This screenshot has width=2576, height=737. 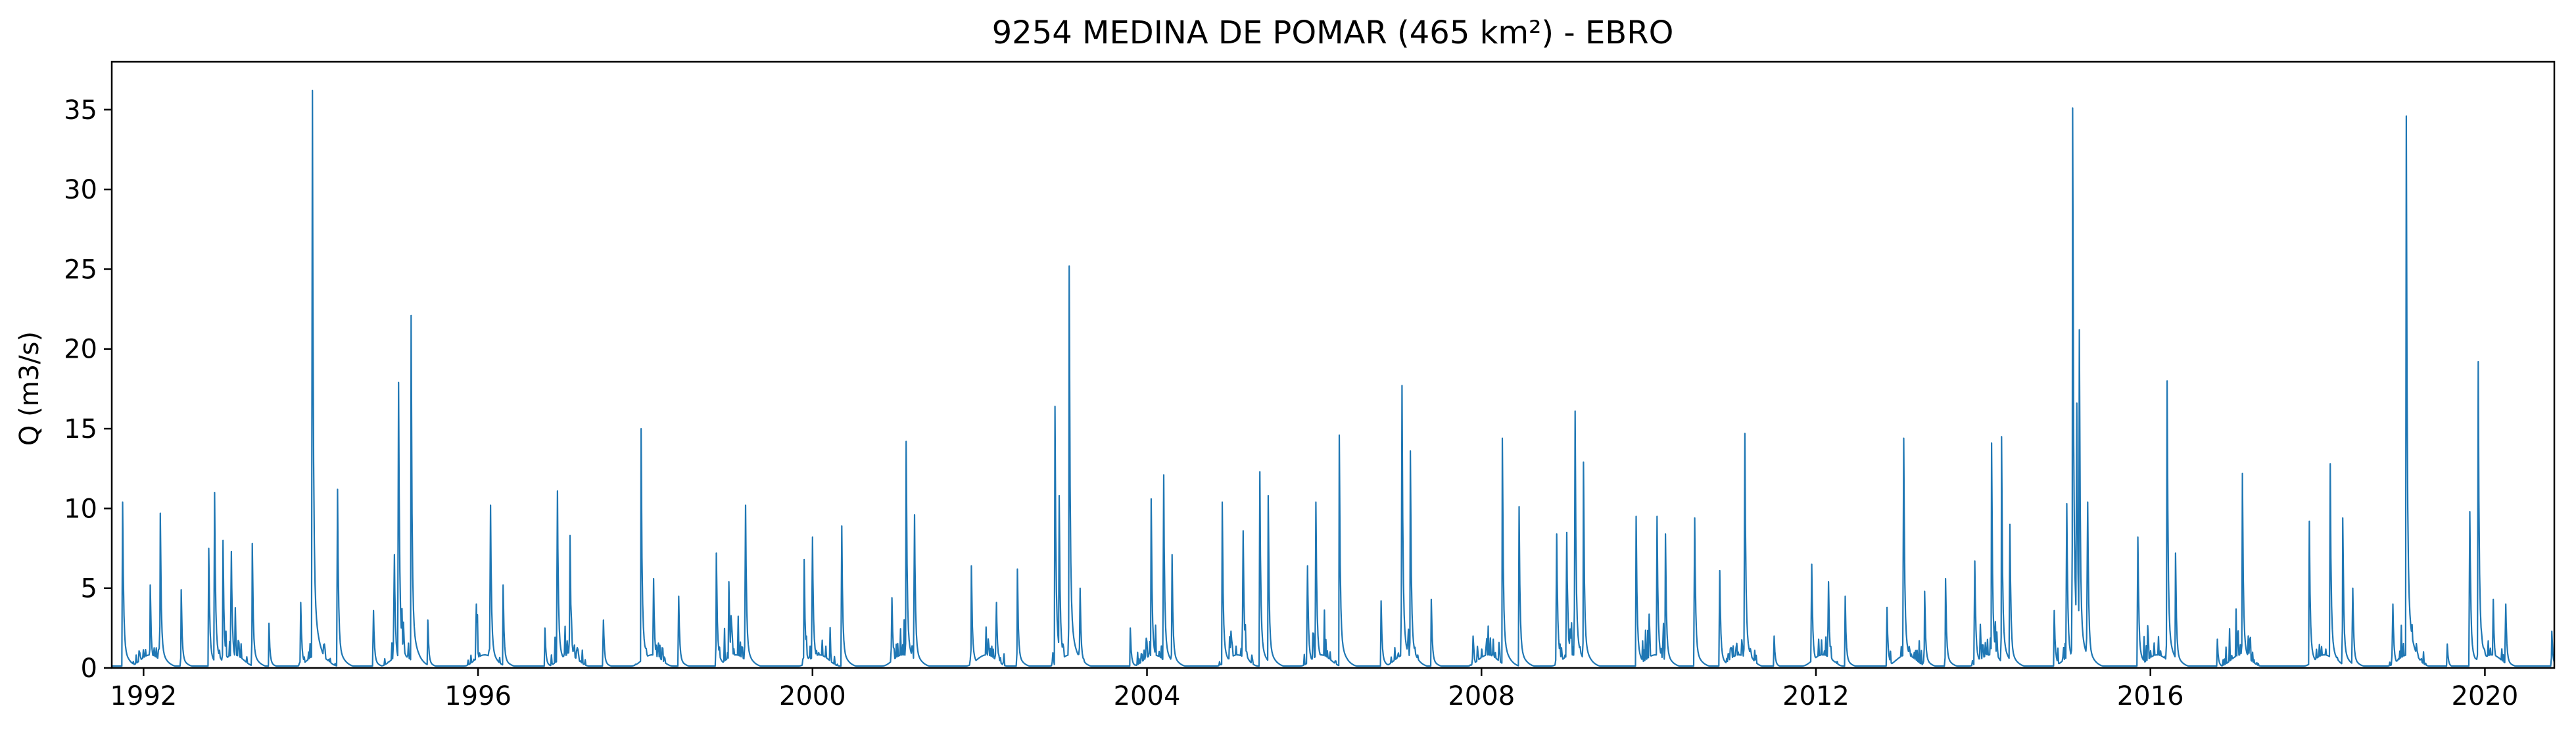 What do you see at coordinates (81, 110) in the screenshot?
I see `y-tick-label: 35` at bounding box center [81, 110].